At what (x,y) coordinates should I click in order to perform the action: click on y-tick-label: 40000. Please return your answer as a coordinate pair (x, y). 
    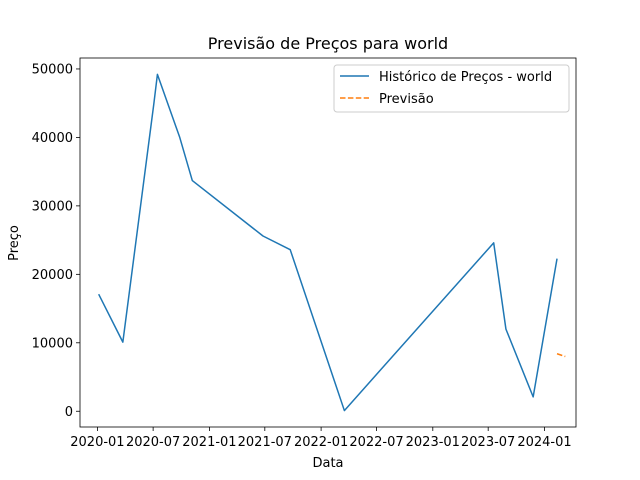
    Looking at the image, I should click on (52, 138).